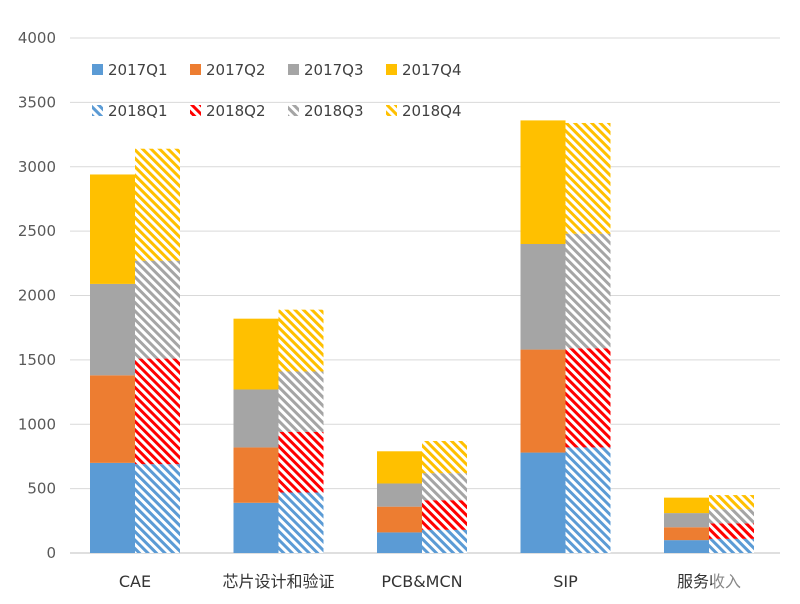 The image size is (800, 604). I want to click on x-axis-categories: CAE 芯片设计和验证 PCB&MCN SIP 服务收入, so click(430, 581).